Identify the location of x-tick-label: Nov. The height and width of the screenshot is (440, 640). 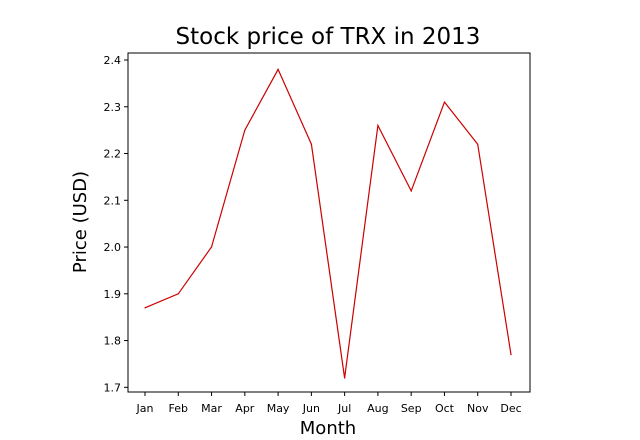
(478, 408).